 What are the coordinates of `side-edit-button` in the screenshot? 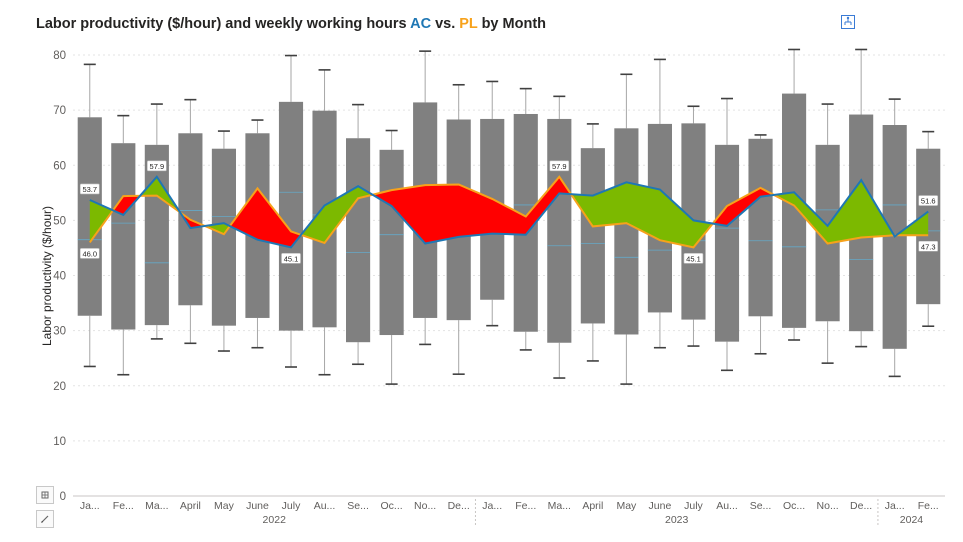 It's located at (45, 519).